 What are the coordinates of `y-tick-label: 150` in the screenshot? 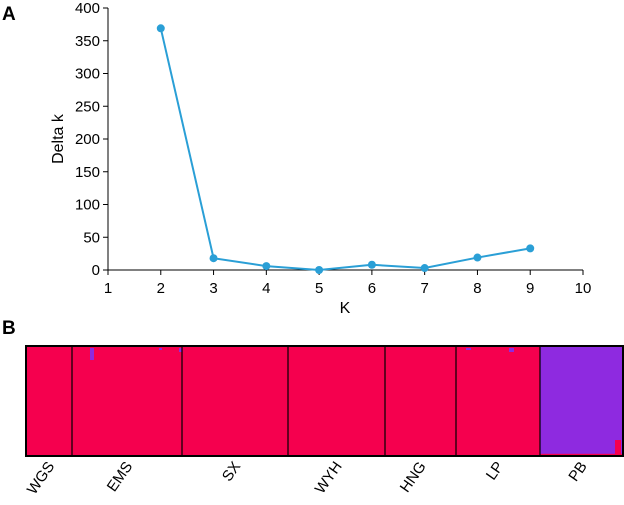 It's located at (87, 172).